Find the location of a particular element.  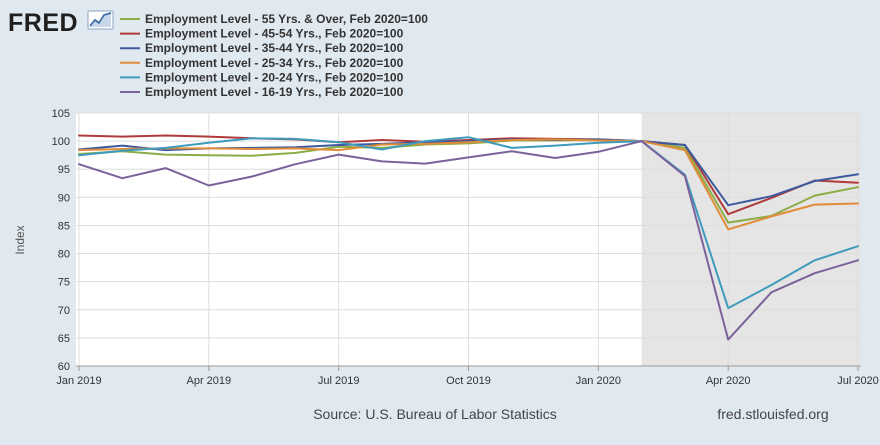

x-tick-label: Jan 2019 is located at coordinates (78, 381).